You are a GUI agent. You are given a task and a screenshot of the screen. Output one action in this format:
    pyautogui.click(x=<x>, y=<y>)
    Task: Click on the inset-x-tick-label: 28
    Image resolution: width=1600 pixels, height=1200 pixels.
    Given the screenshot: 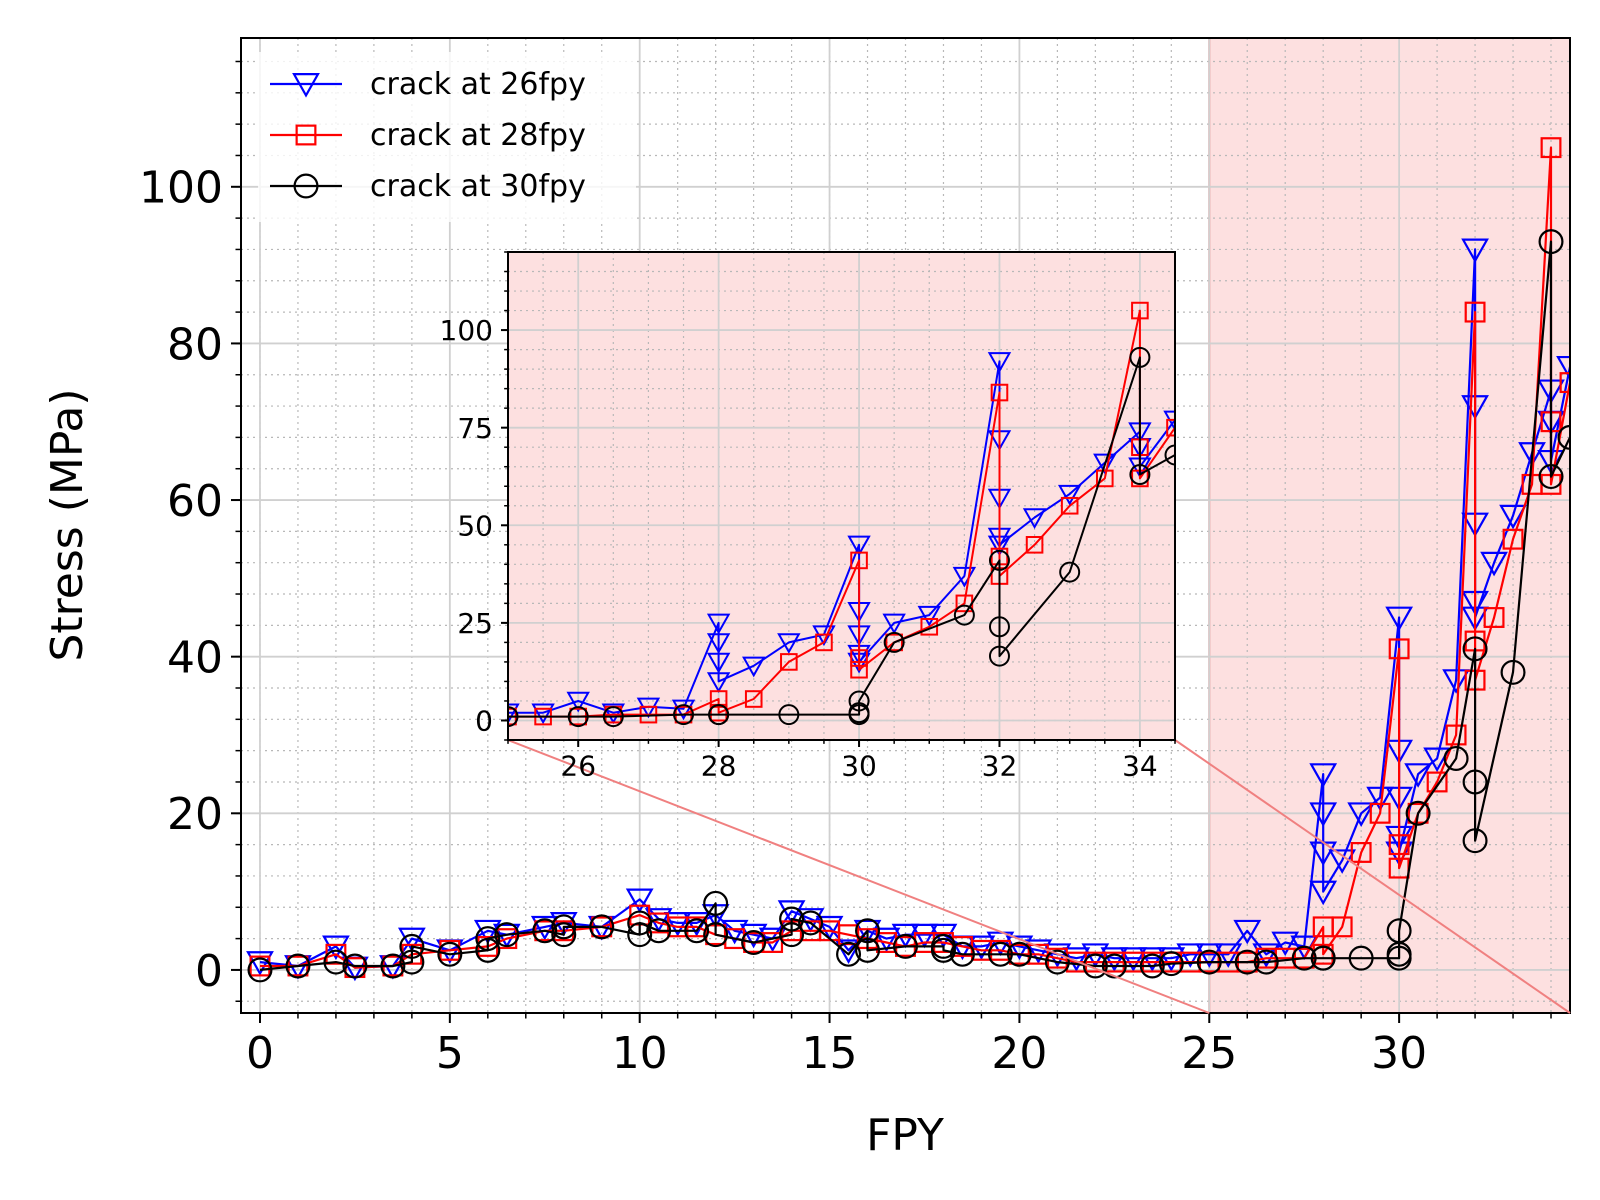 What is the action you would take?
    pyautogui.click(x=719, y=766)
    